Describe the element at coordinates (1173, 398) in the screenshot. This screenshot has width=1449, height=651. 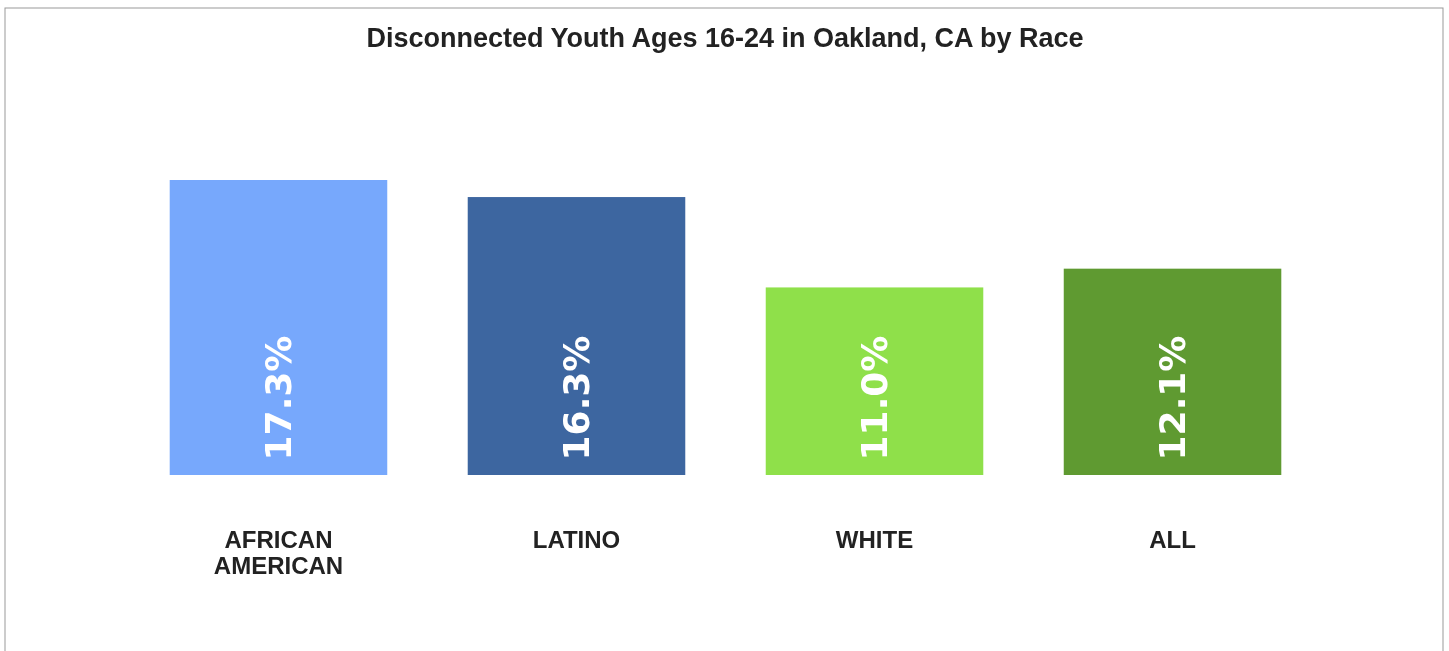
I see `data-label: 12.1%` at that location.